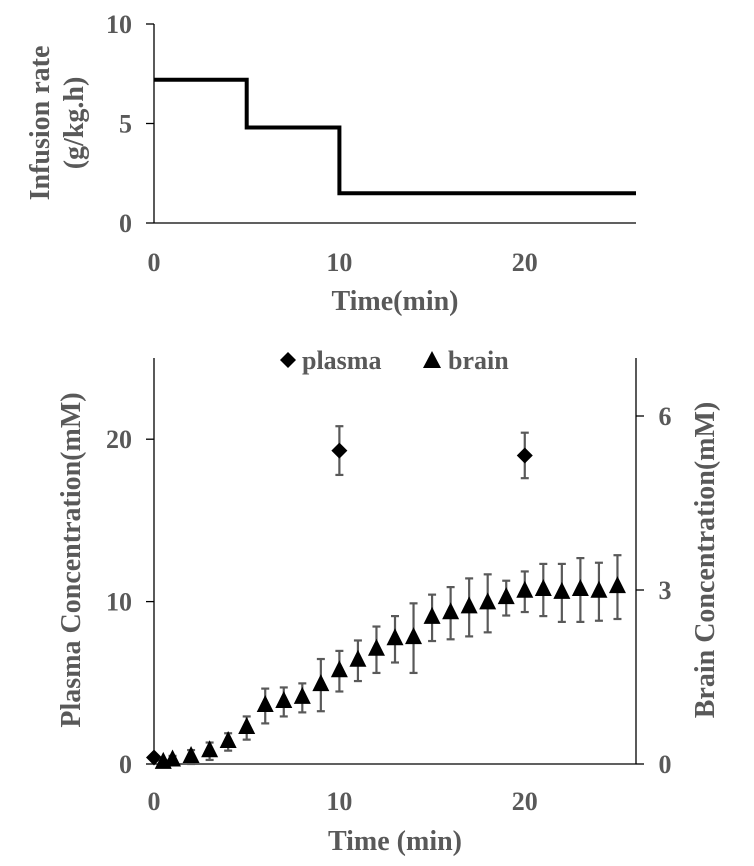 Image resolution: width=754 pixels, height=866 pixels. Describe the element at coordinates (119, 24) in the screenshot. I see `top-y-tick-label: 10` at that location.